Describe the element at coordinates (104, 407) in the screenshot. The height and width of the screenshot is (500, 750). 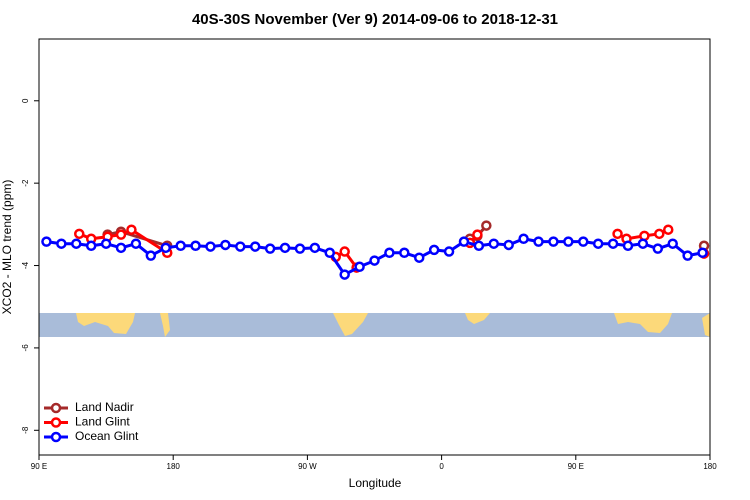
I see `legend-label: Land Nadir` at that location.